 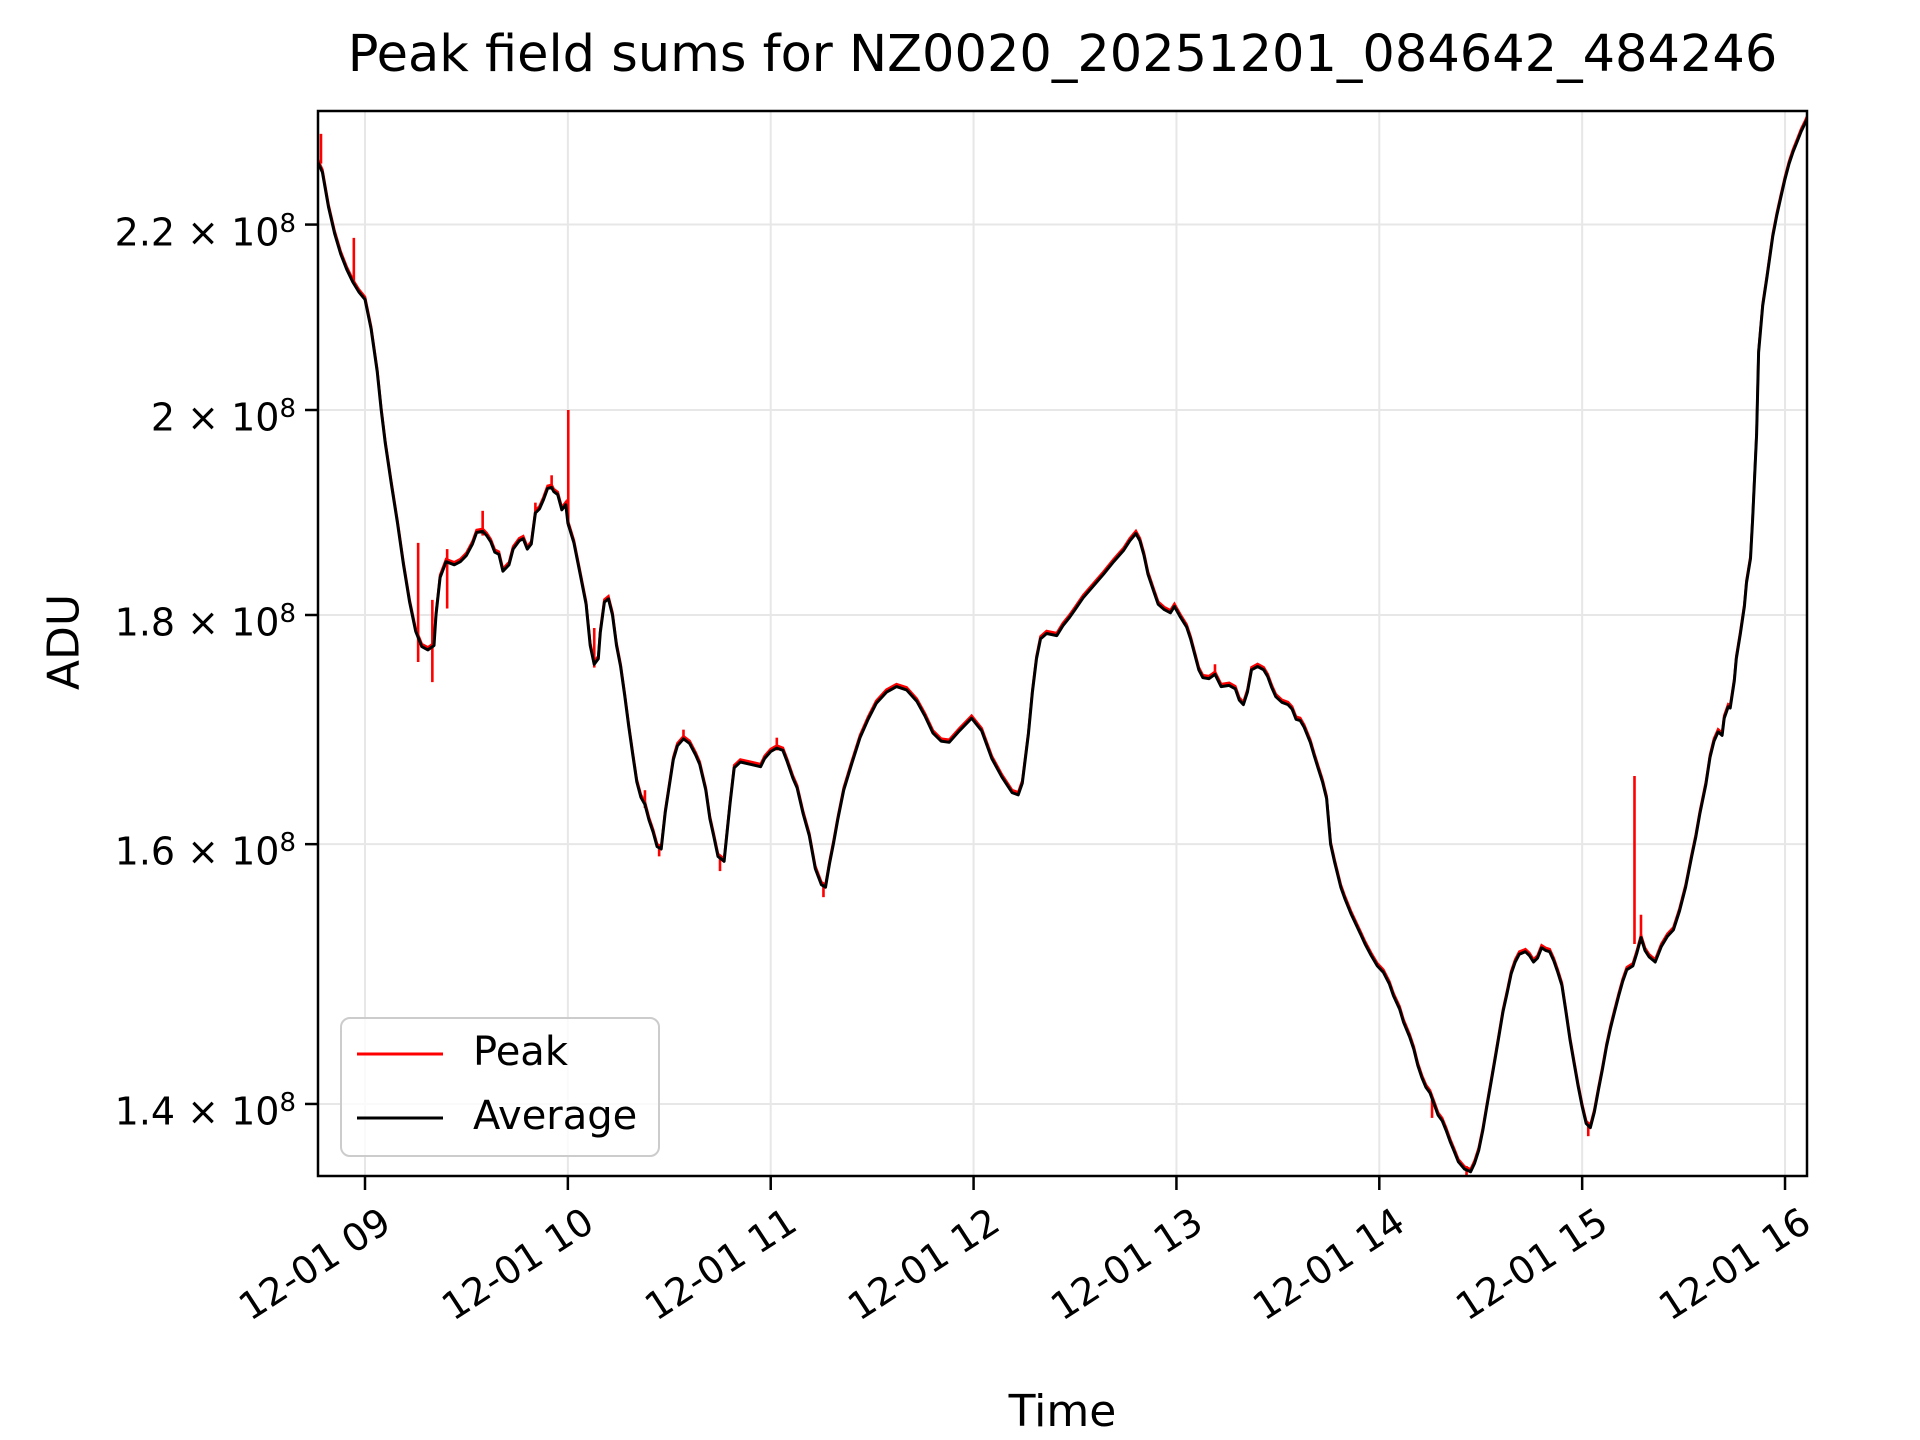 What do you see at coordinates (205, 621) in the screenshot?
I see `y-tick-label: 1.8 × 108` at bounding box center [205, 621].